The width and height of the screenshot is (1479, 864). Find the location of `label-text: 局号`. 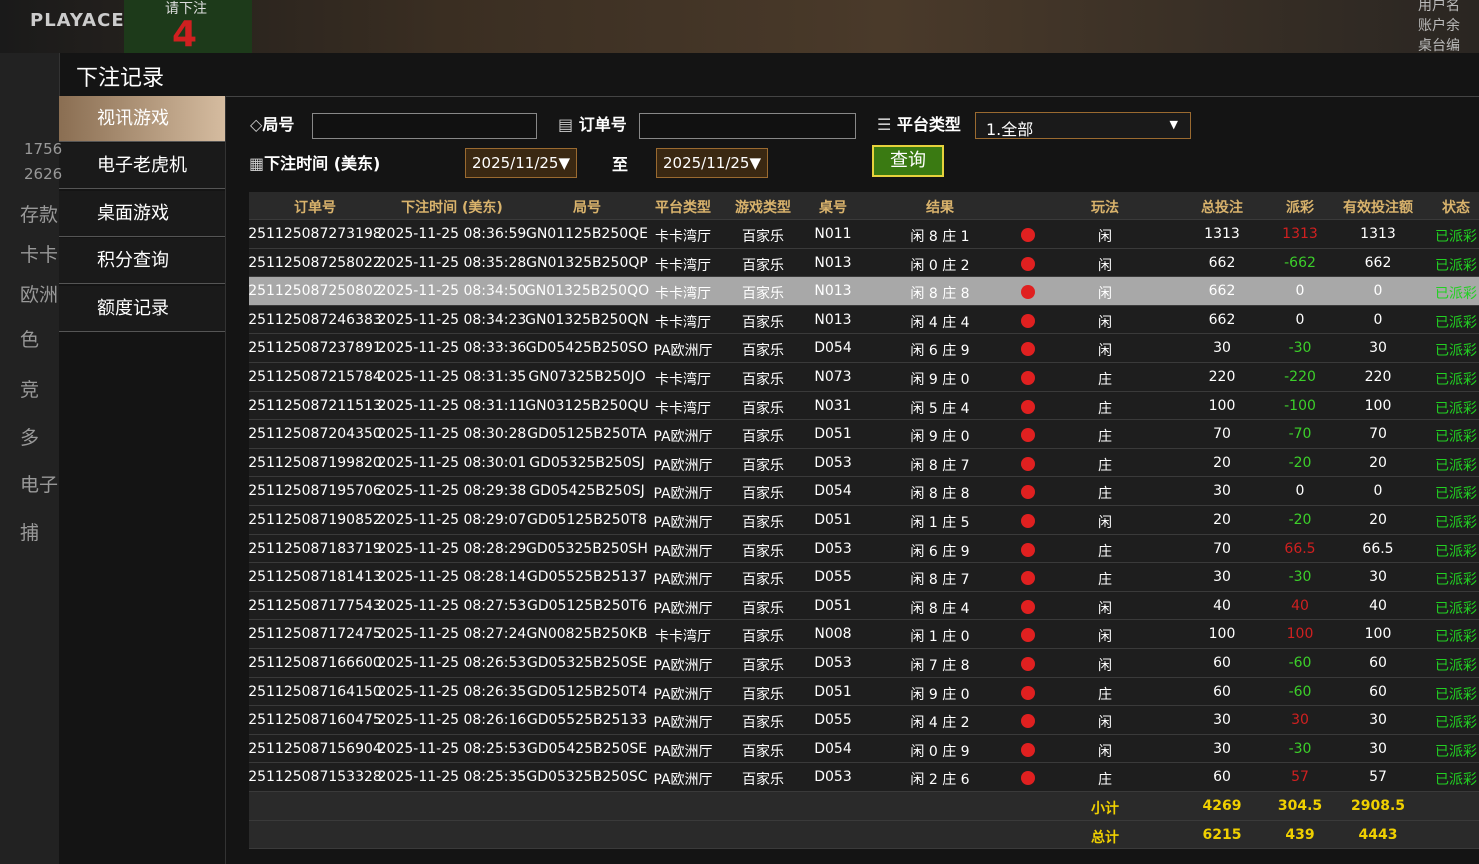

label-text: 局号 is located at coordinates (278, 124).